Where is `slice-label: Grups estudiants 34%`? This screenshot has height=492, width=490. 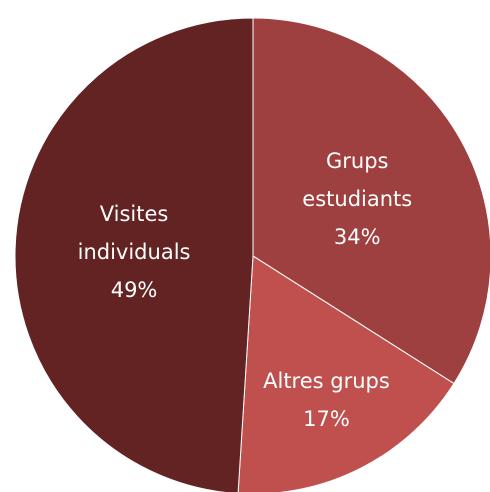 slice-label: Grups estudiants 34% is located at coordinates (357, 199).